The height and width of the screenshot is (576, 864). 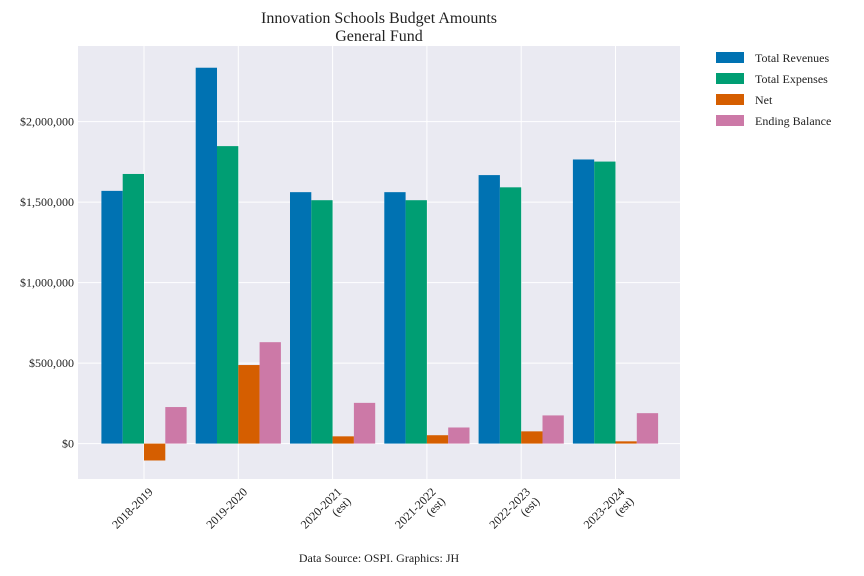 I want to click on y-tick-labels: $0 $500,000 $1,000,000 $1,500,000 $2,000,000, so click(x=47, y=283).